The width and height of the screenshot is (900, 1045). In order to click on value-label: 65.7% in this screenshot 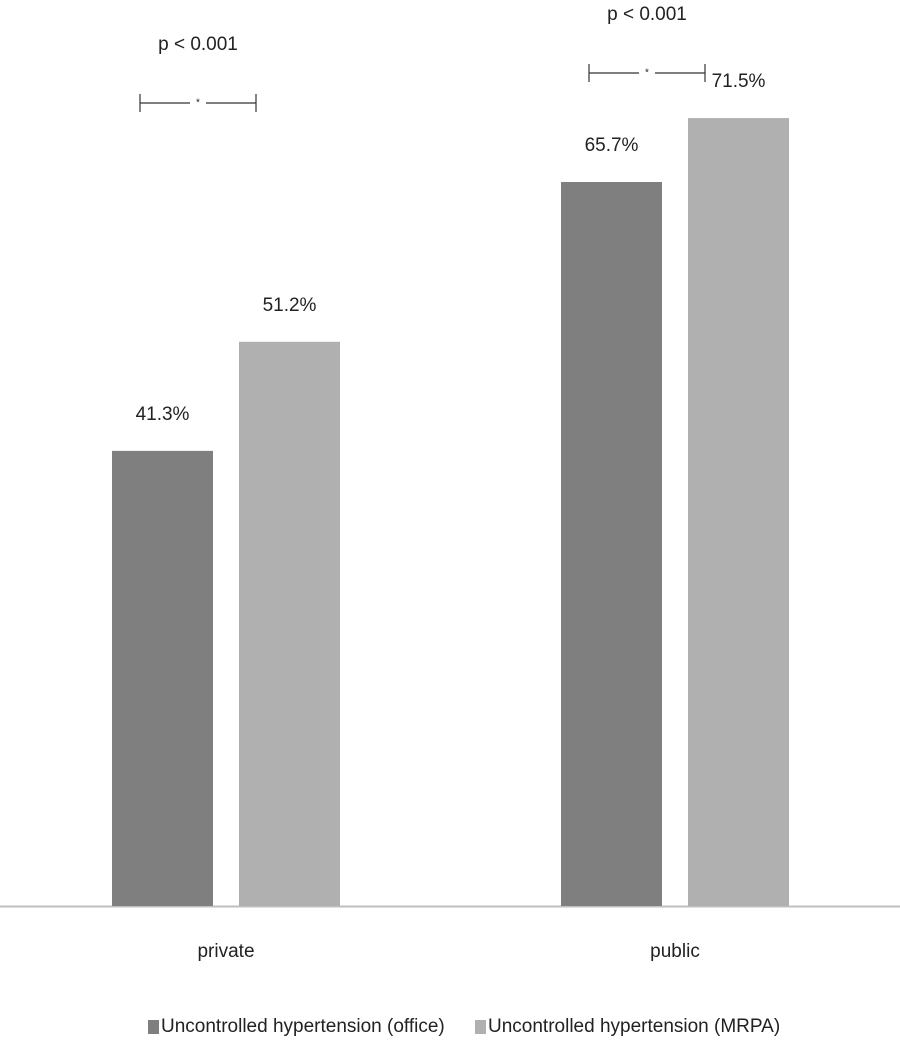, I will do `click(612, 145)`.